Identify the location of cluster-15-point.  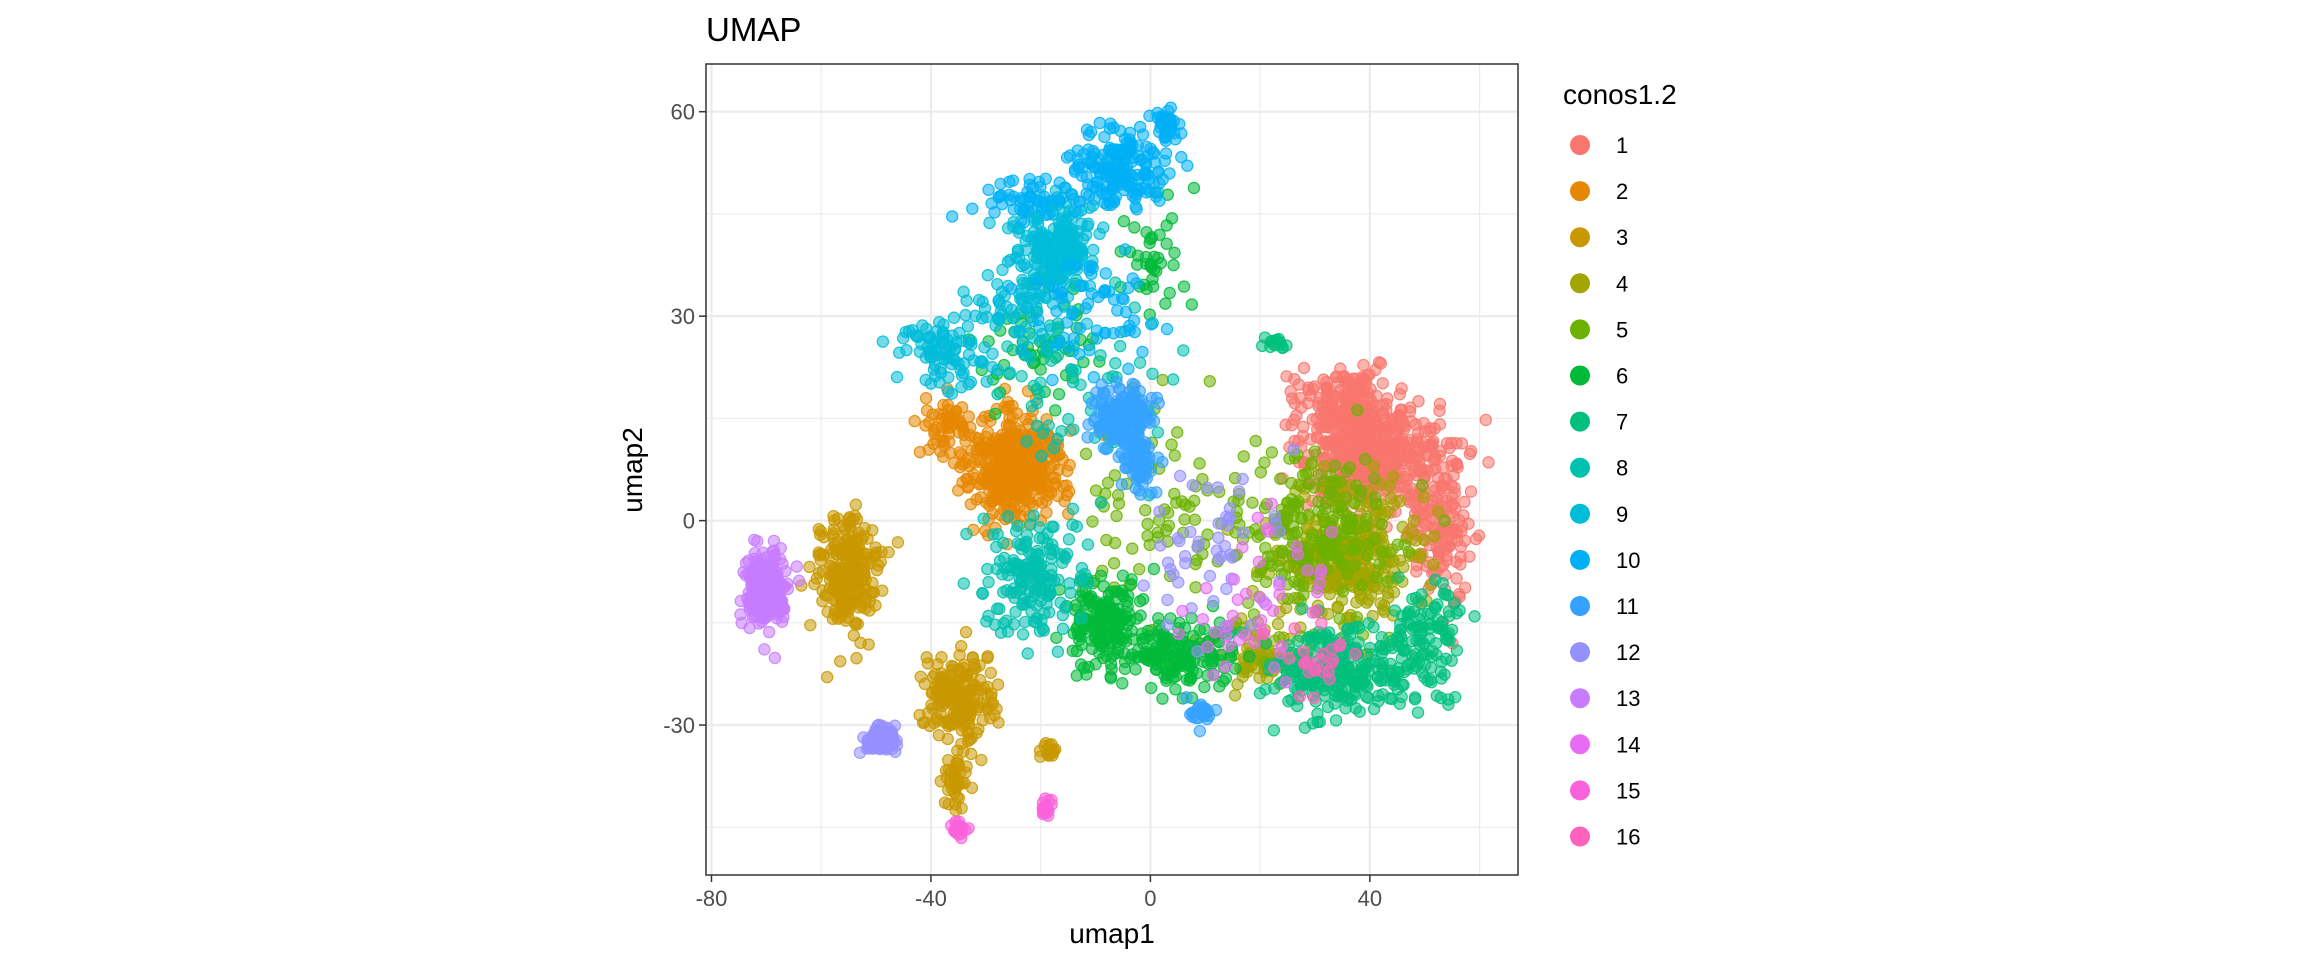
(968, 828).